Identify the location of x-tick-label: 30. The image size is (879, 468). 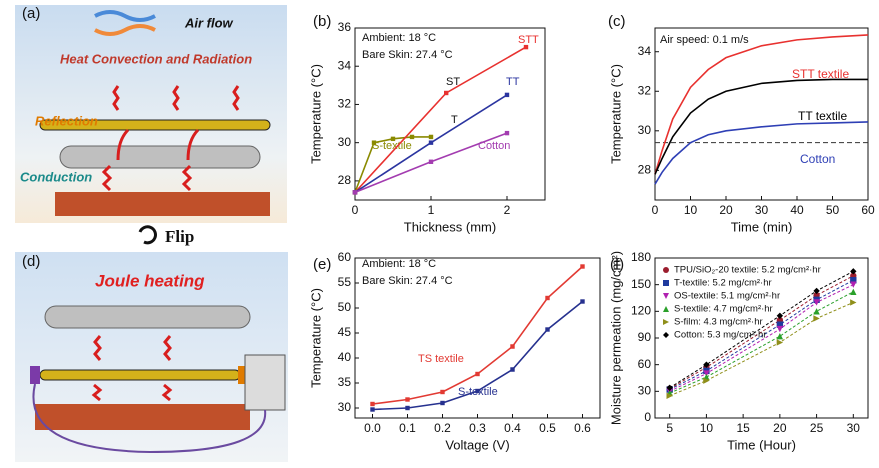
(854, 428).